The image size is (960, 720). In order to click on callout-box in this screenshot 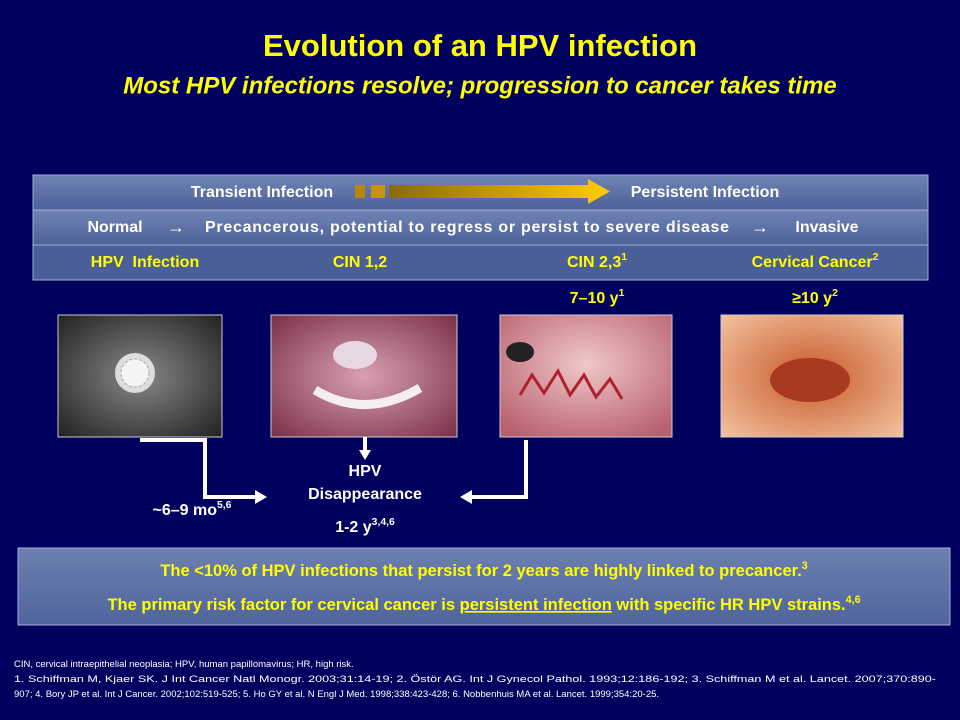, I will do `click(484, 586)`.